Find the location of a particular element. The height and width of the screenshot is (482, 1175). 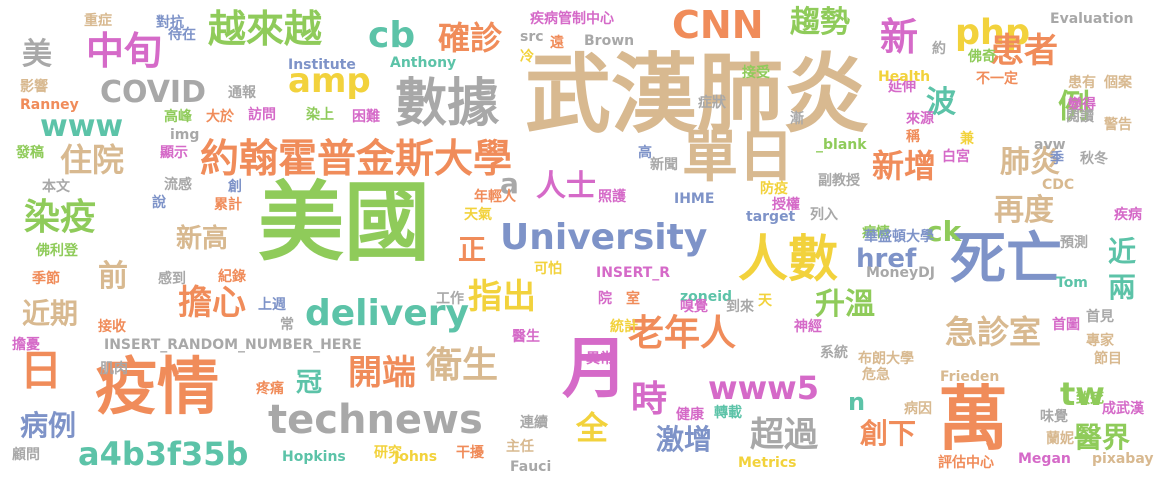

word-cloud-word: 疫情 is located at coordinates (157, 386).